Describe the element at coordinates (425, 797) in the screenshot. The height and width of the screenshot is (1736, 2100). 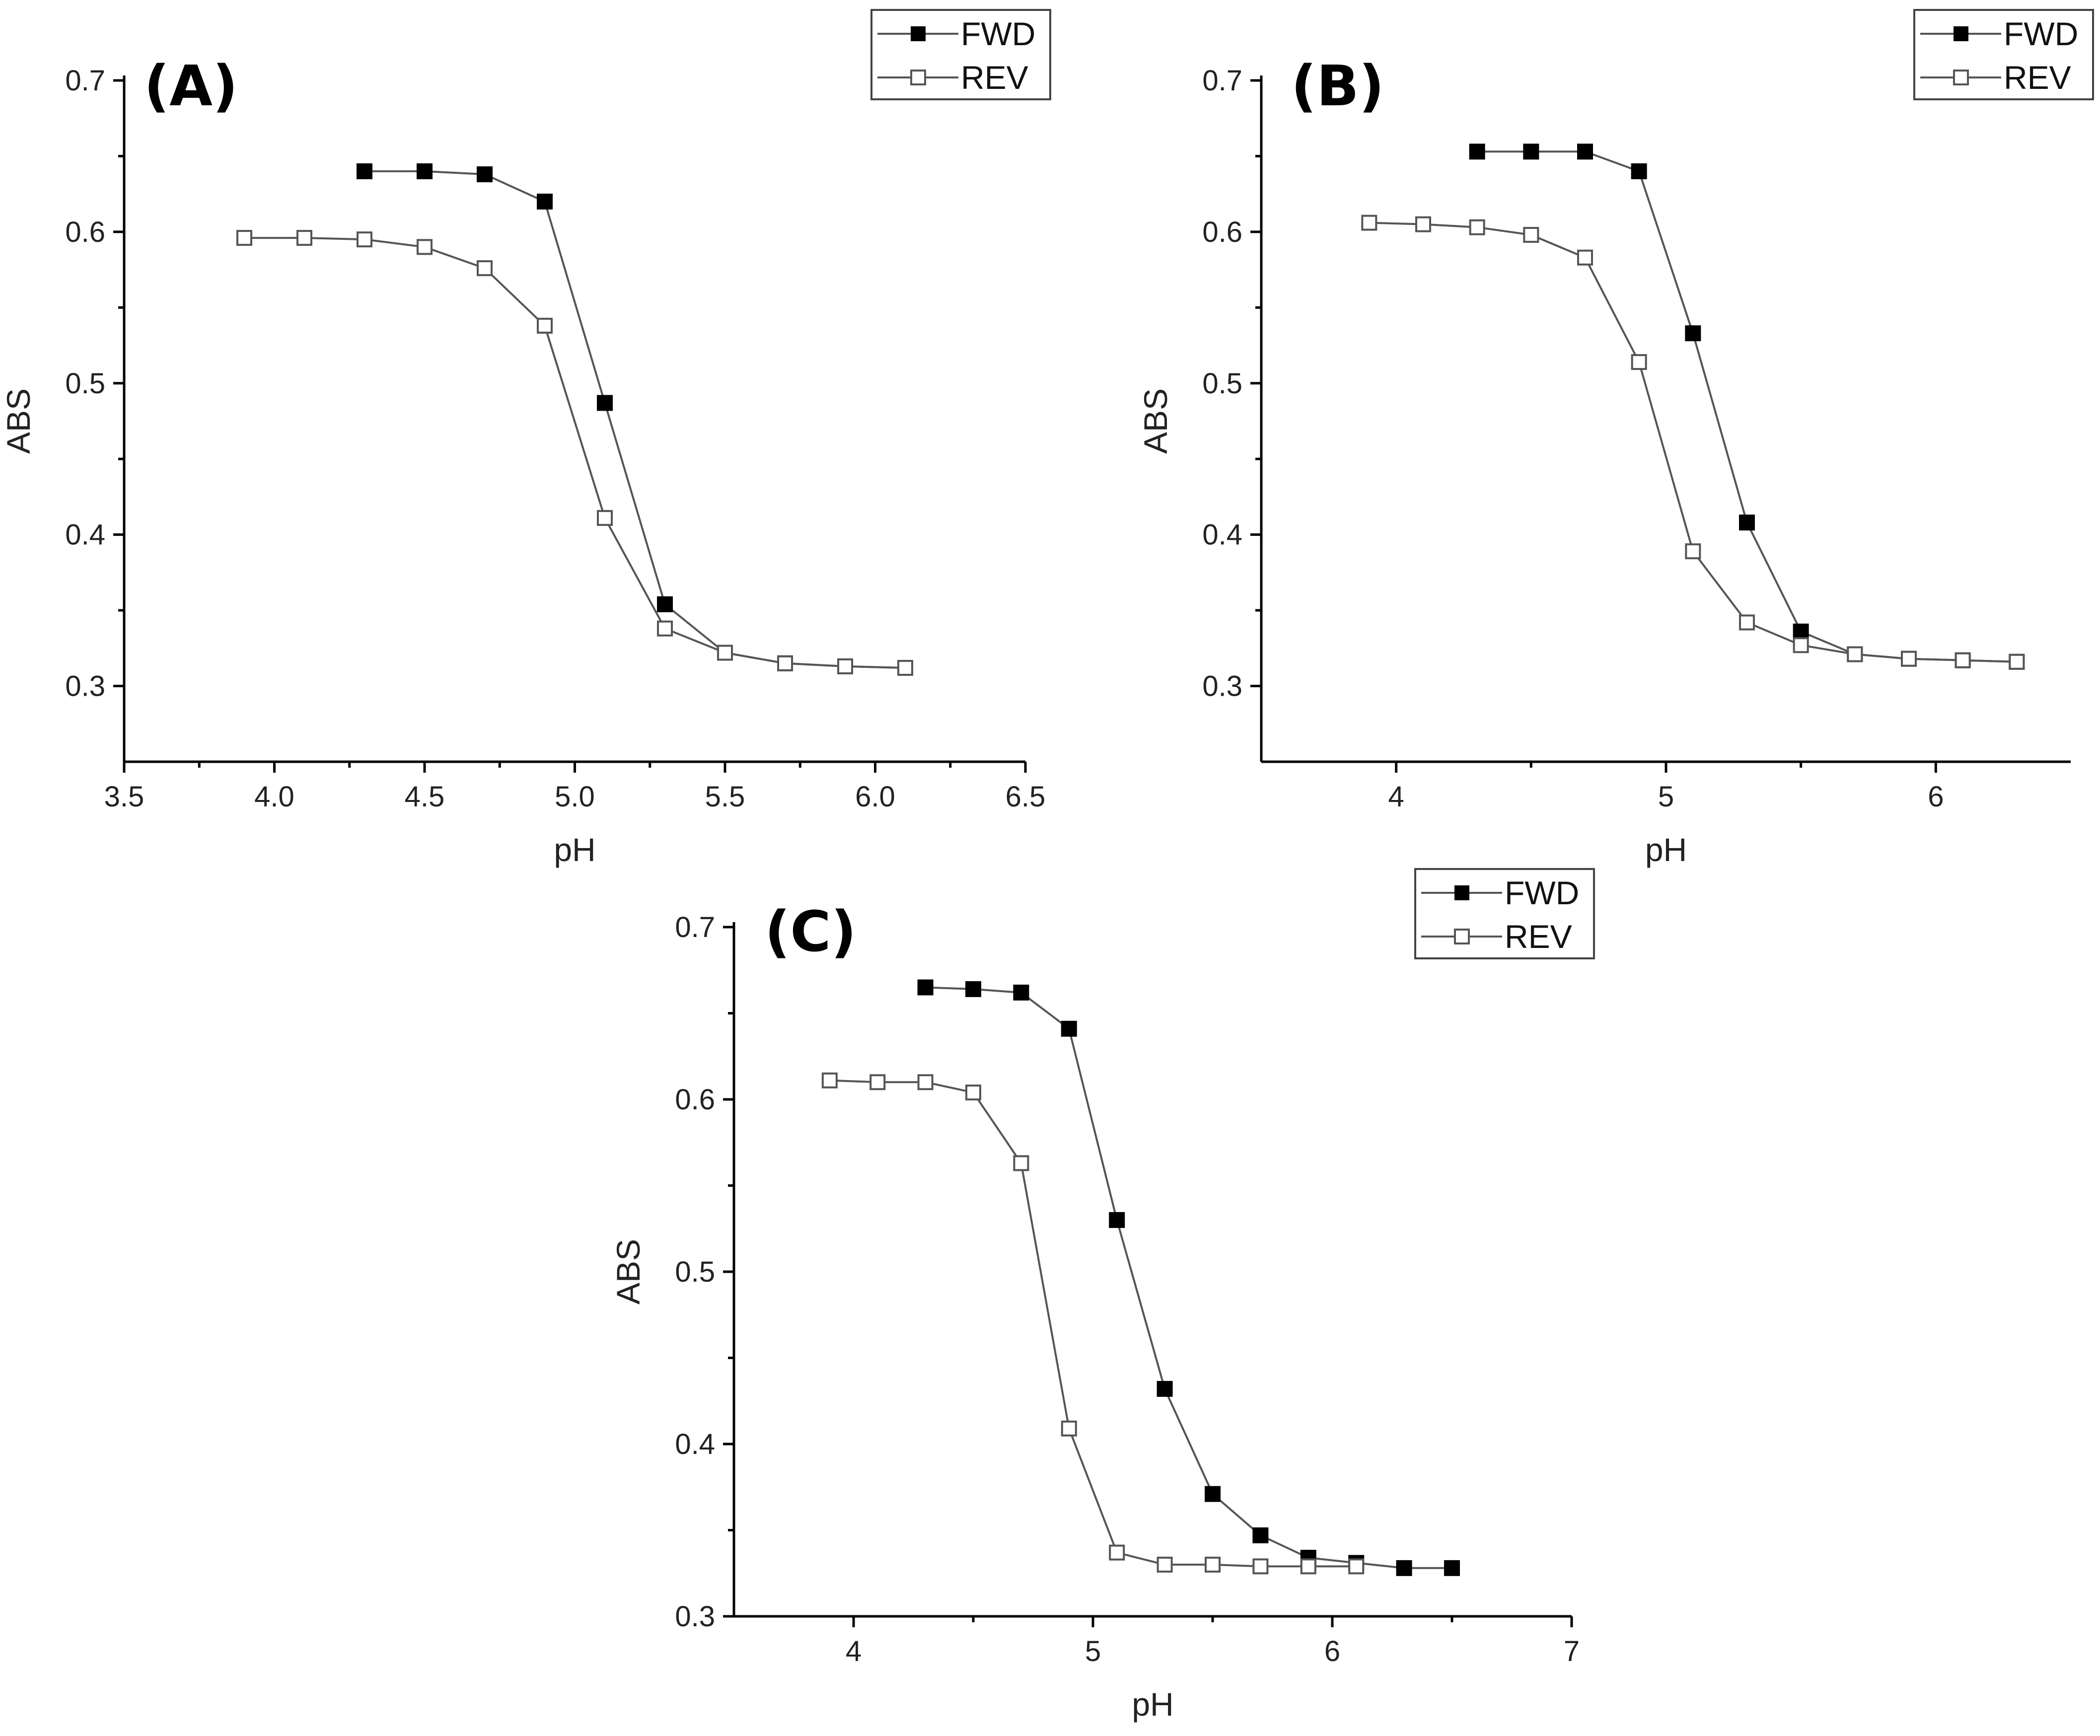
I see `x-tick-label: 4.5` at that location.